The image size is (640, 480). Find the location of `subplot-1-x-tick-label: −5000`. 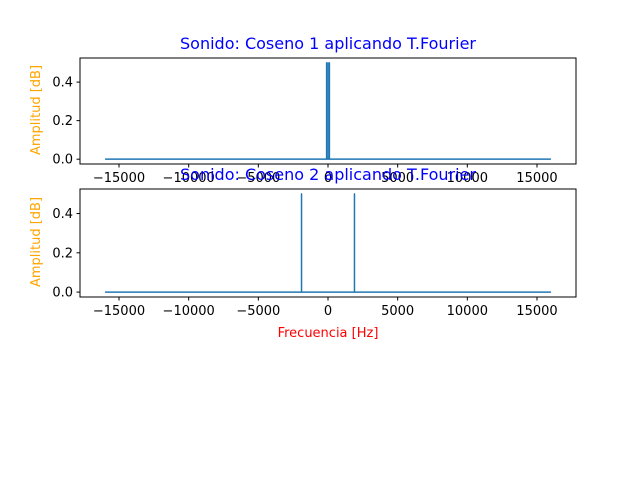

subplot-1-x-tick-label: −5000 is located at coordinates (258, 178).